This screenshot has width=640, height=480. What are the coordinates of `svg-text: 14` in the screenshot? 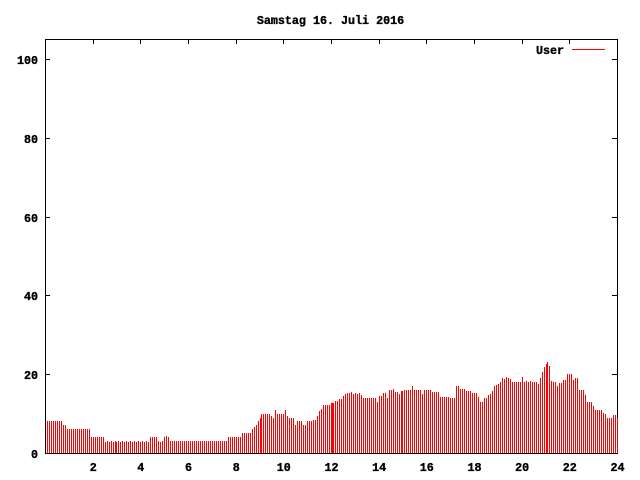 It's located at (379, 468).